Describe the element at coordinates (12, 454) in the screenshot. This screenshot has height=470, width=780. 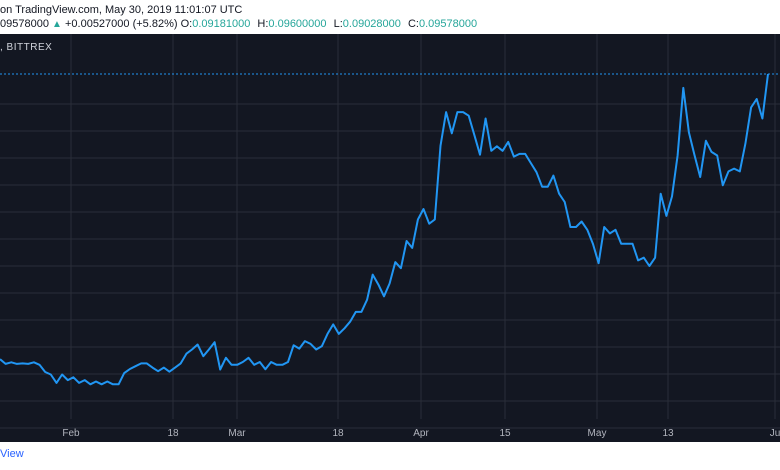
I see `tradingview-link: View` at that location.